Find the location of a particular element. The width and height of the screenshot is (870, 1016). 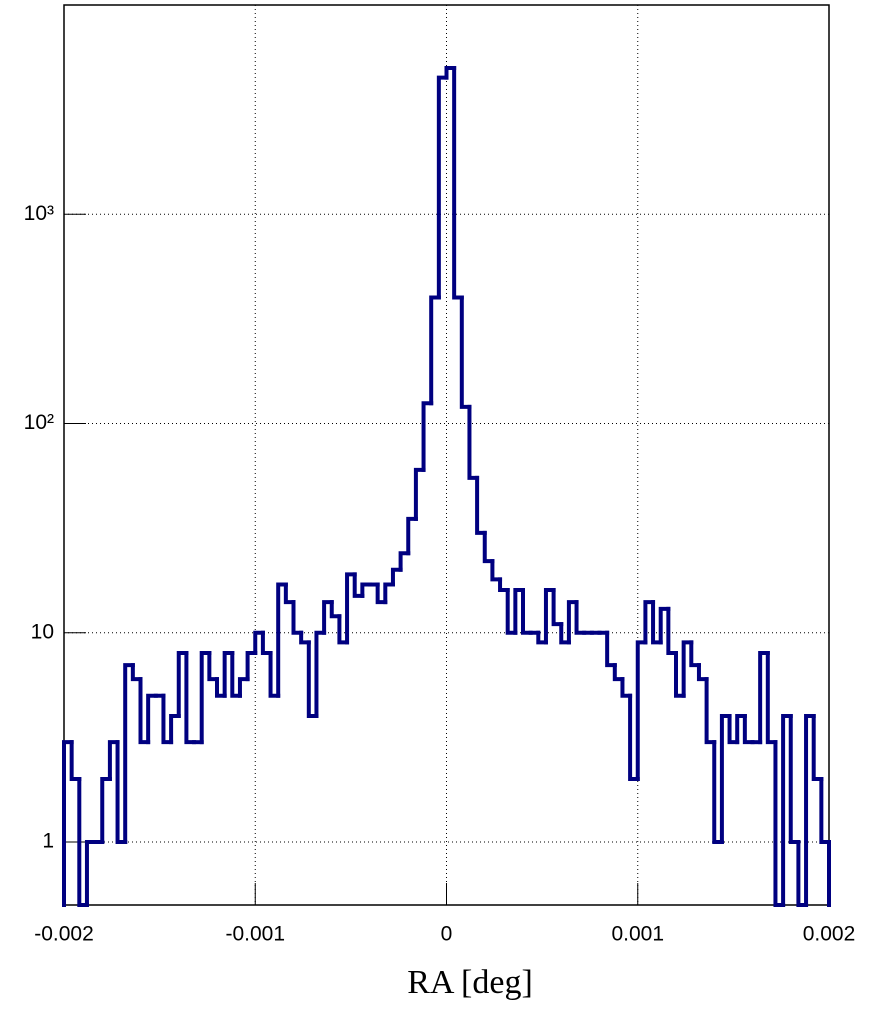

y-tick-label: 10 is located at coordinates (42, 631).